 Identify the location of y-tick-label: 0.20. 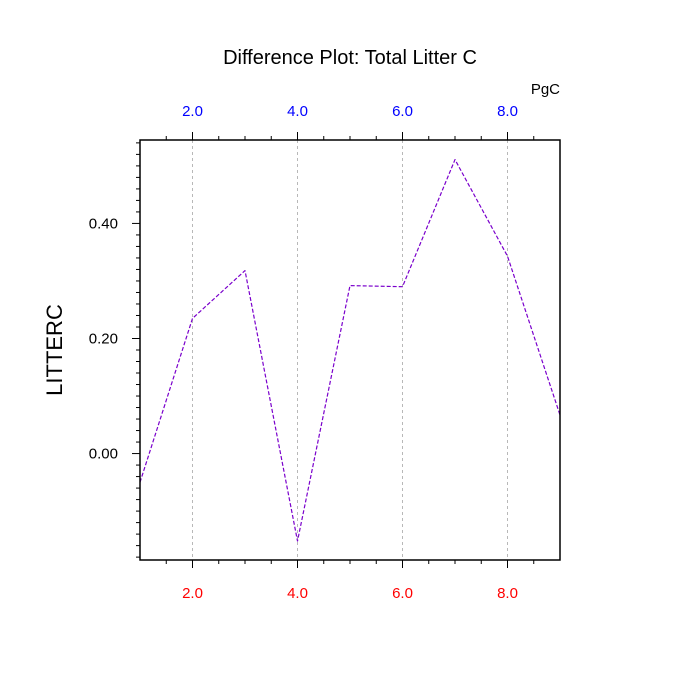
(103, 338).